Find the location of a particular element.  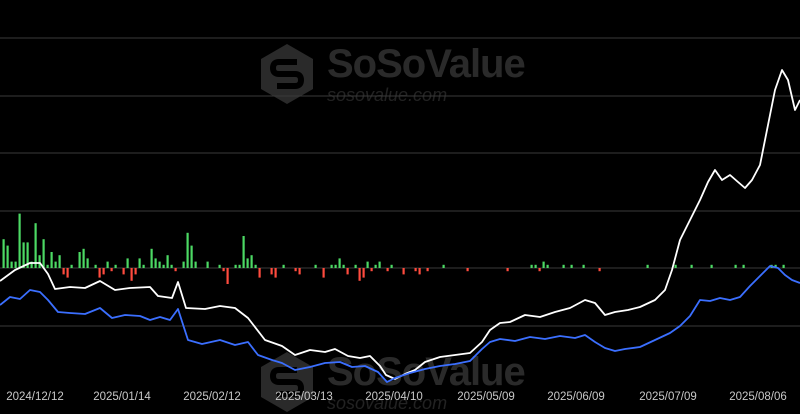

x-tick-label: 2025/05/09 is located at coordinates (486, 397).